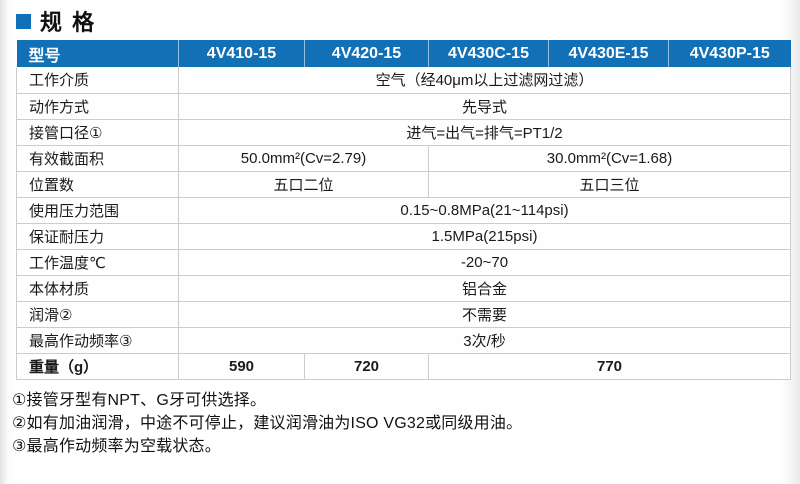 The width and height of the screenshot is (800, 484). What do you see at coordinates (408, 21) in the screenshot?
I see `section-title: 规 格` at bounding box center [408, 21].